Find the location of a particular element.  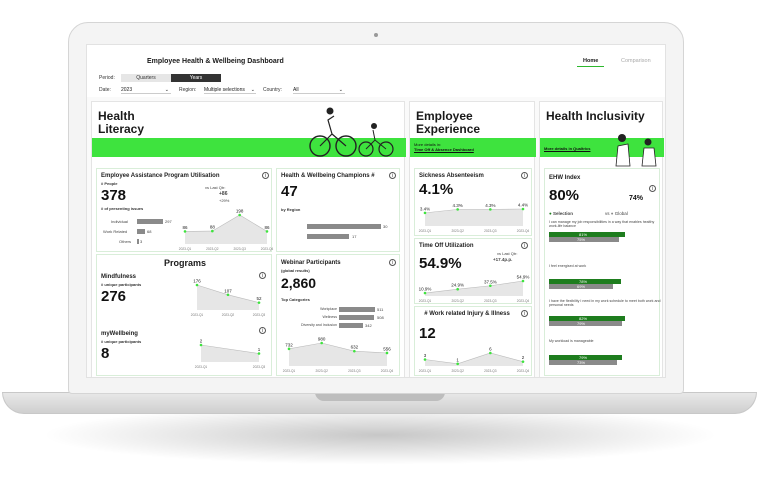

selection-bar: 82% is located at coordinates (587, 318).